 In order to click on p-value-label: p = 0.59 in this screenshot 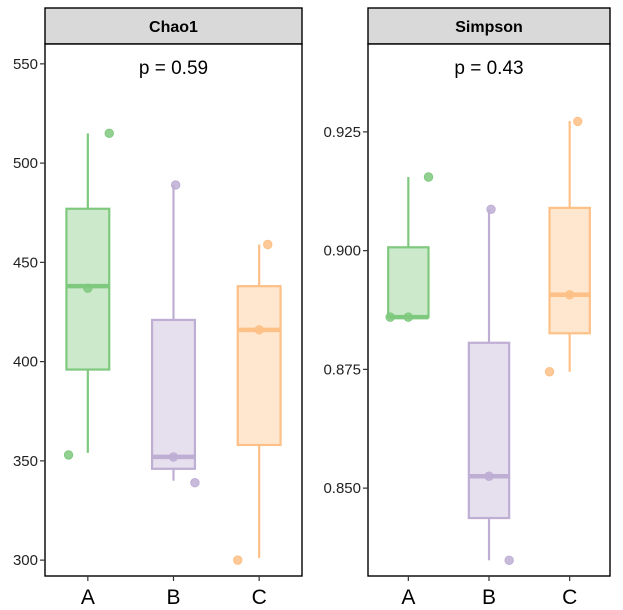, I will do `click(173, 68)`.